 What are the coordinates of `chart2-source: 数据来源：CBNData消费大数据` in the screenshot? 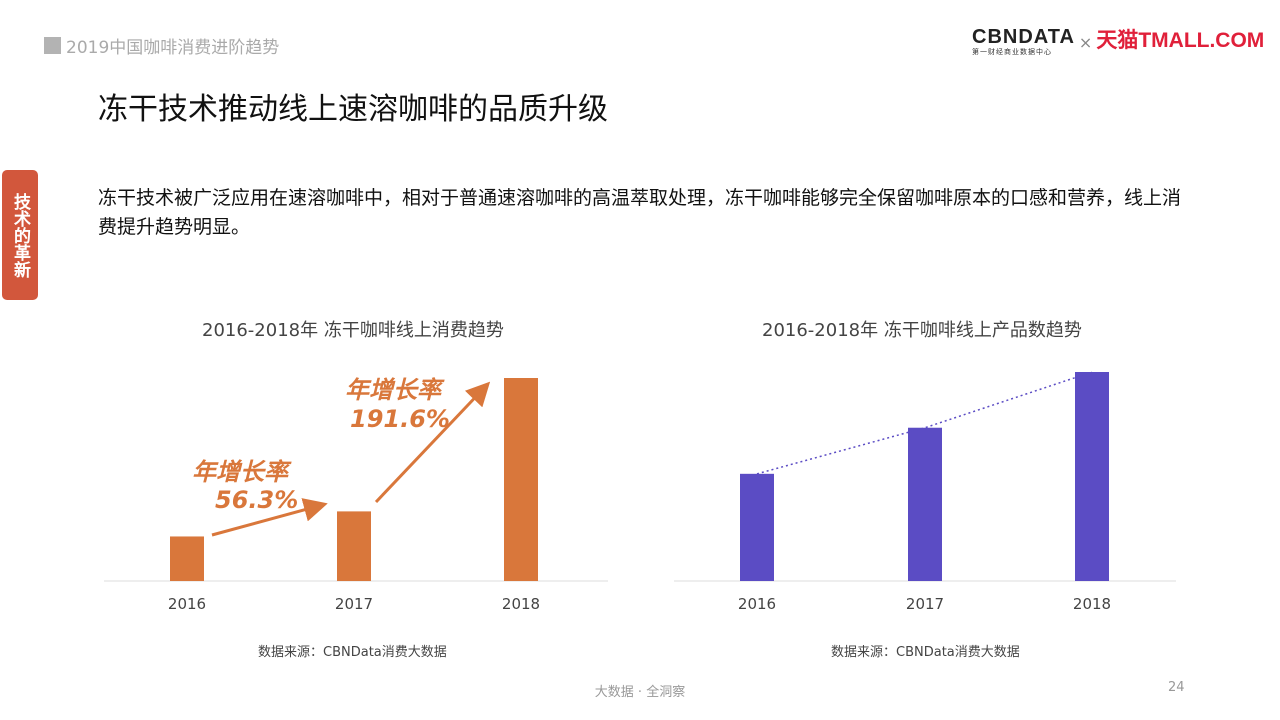 It's located at (925, 652).